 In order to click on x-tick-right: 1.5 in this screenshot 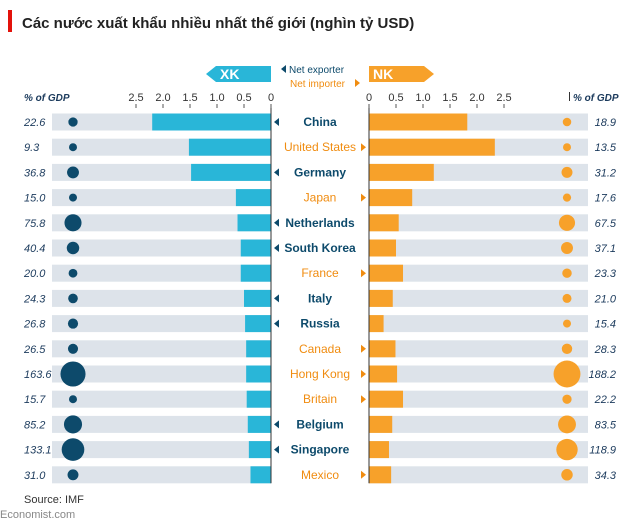, I will do `click(449, 98)`.